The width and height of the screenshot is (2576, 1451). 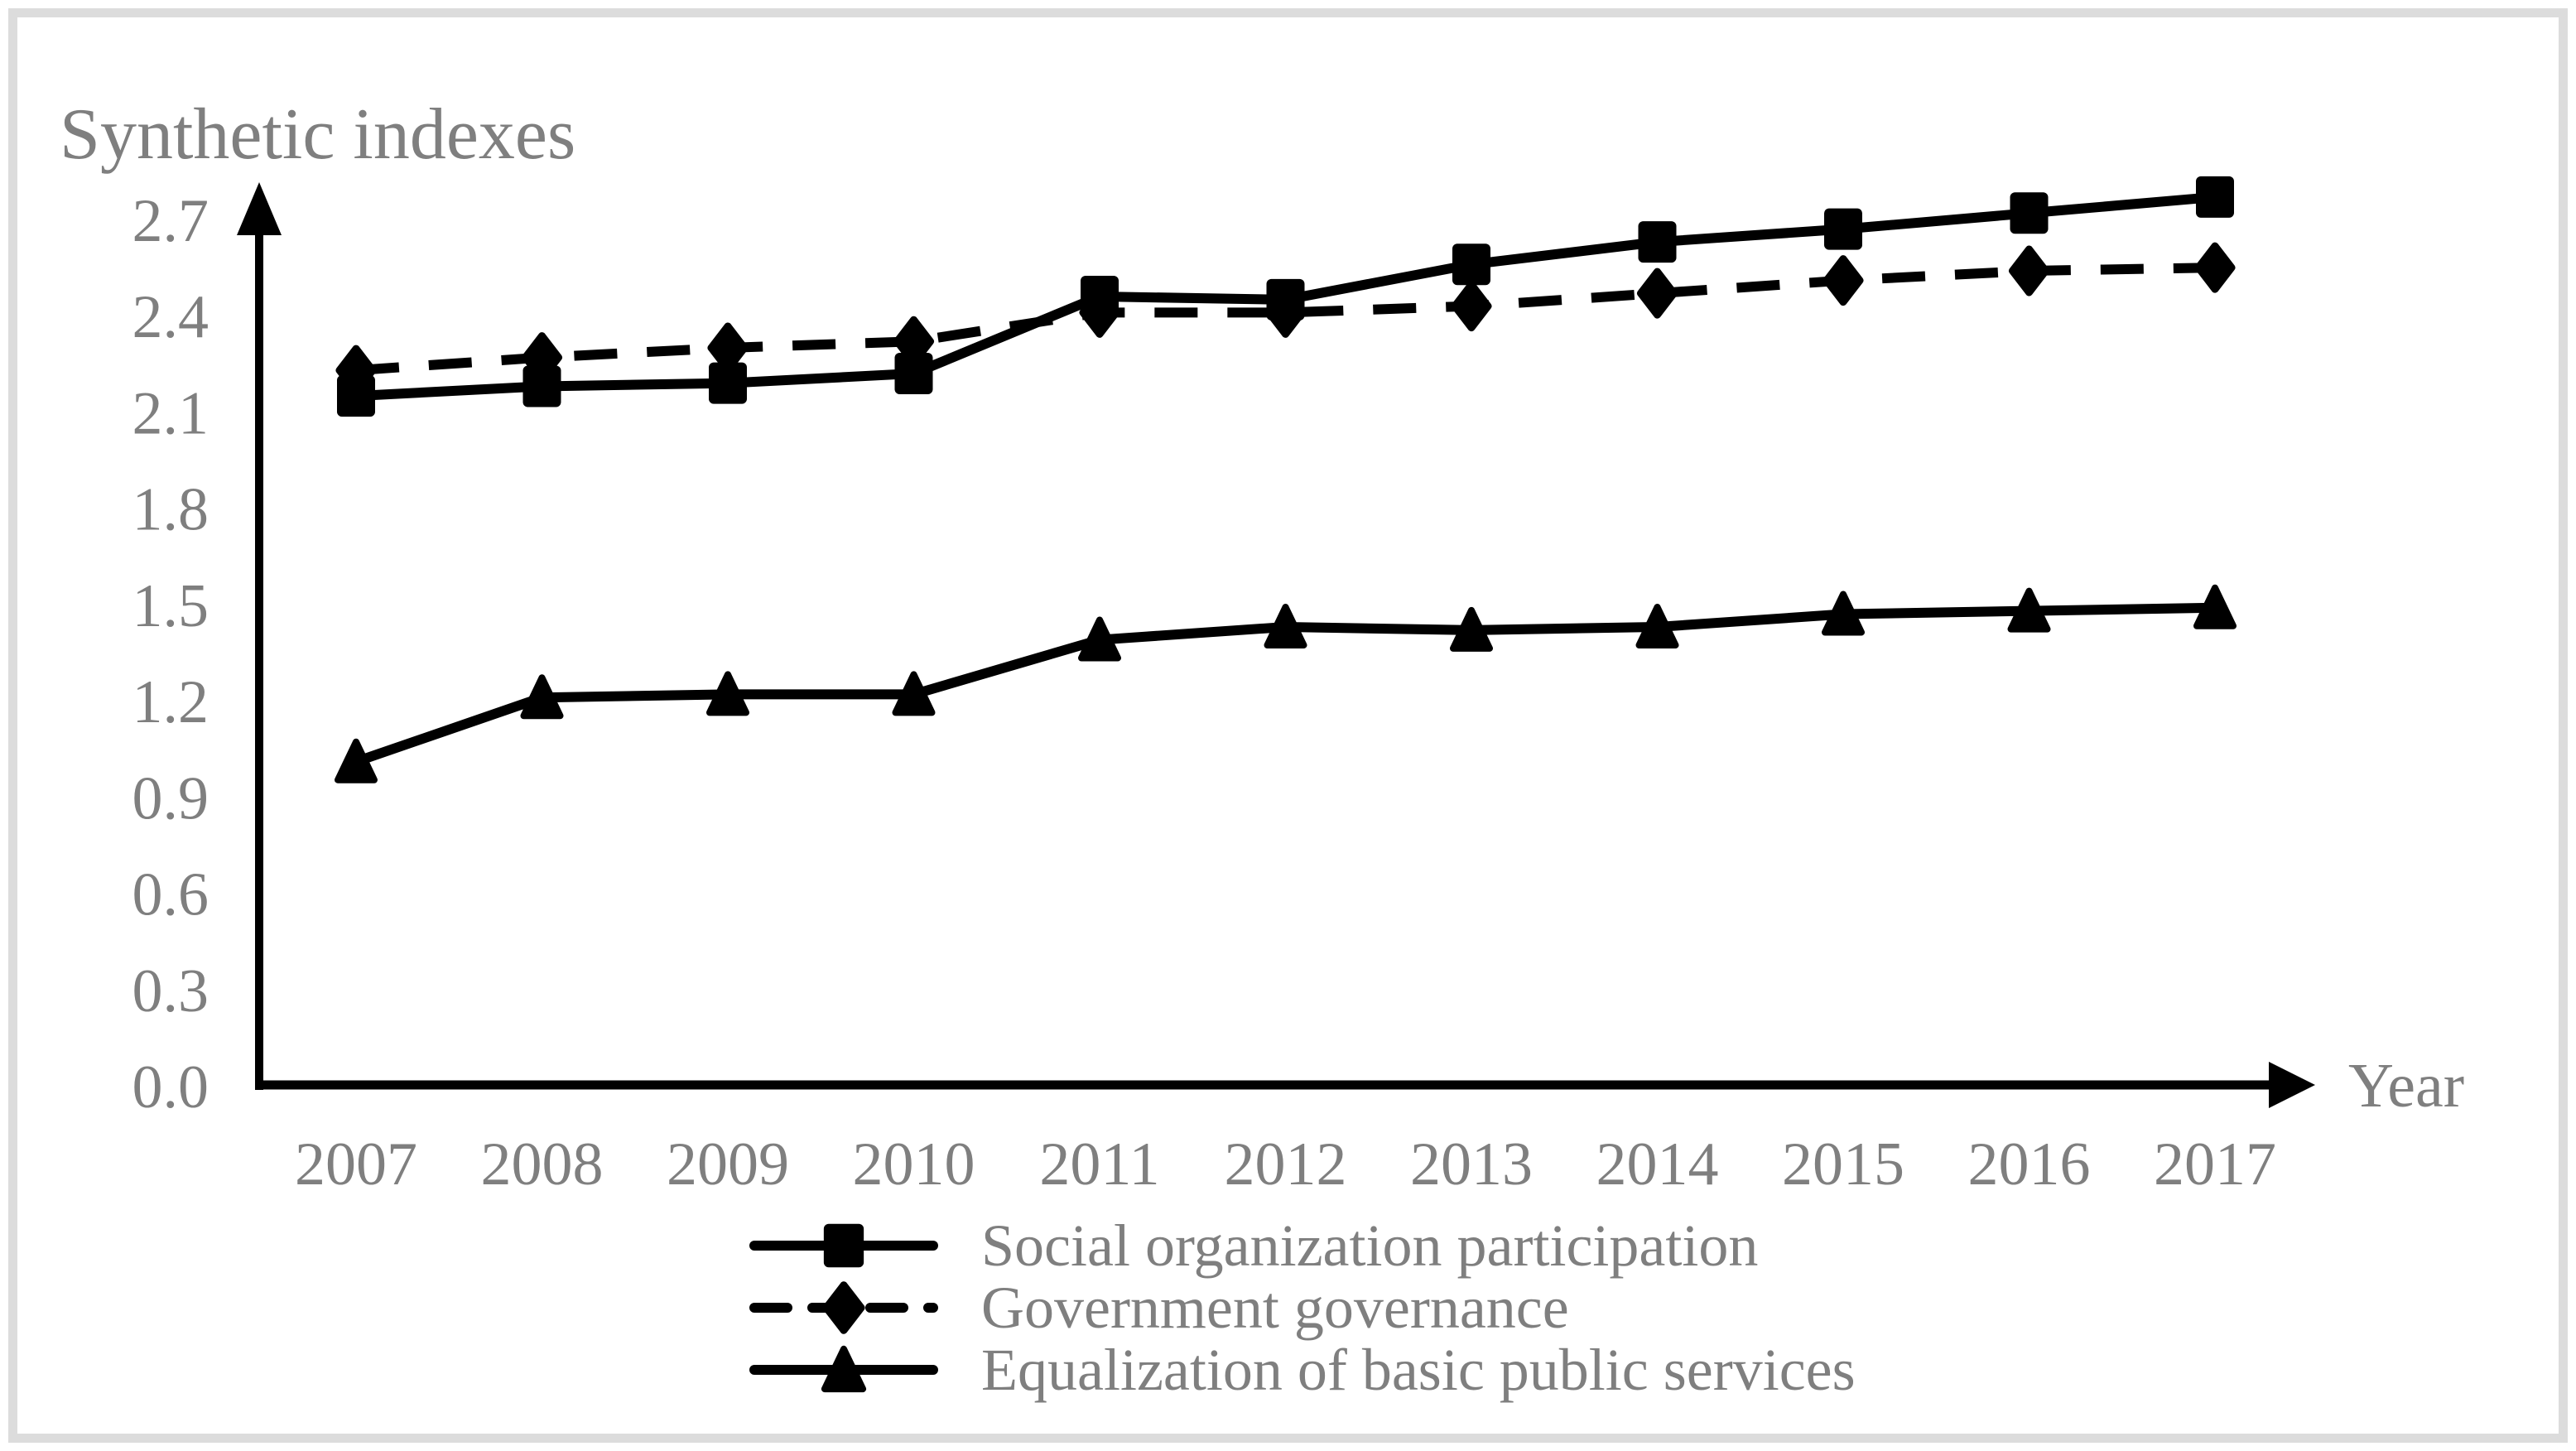 I want to click on y-tick-label: 2.4, so click(x=170, y=317).